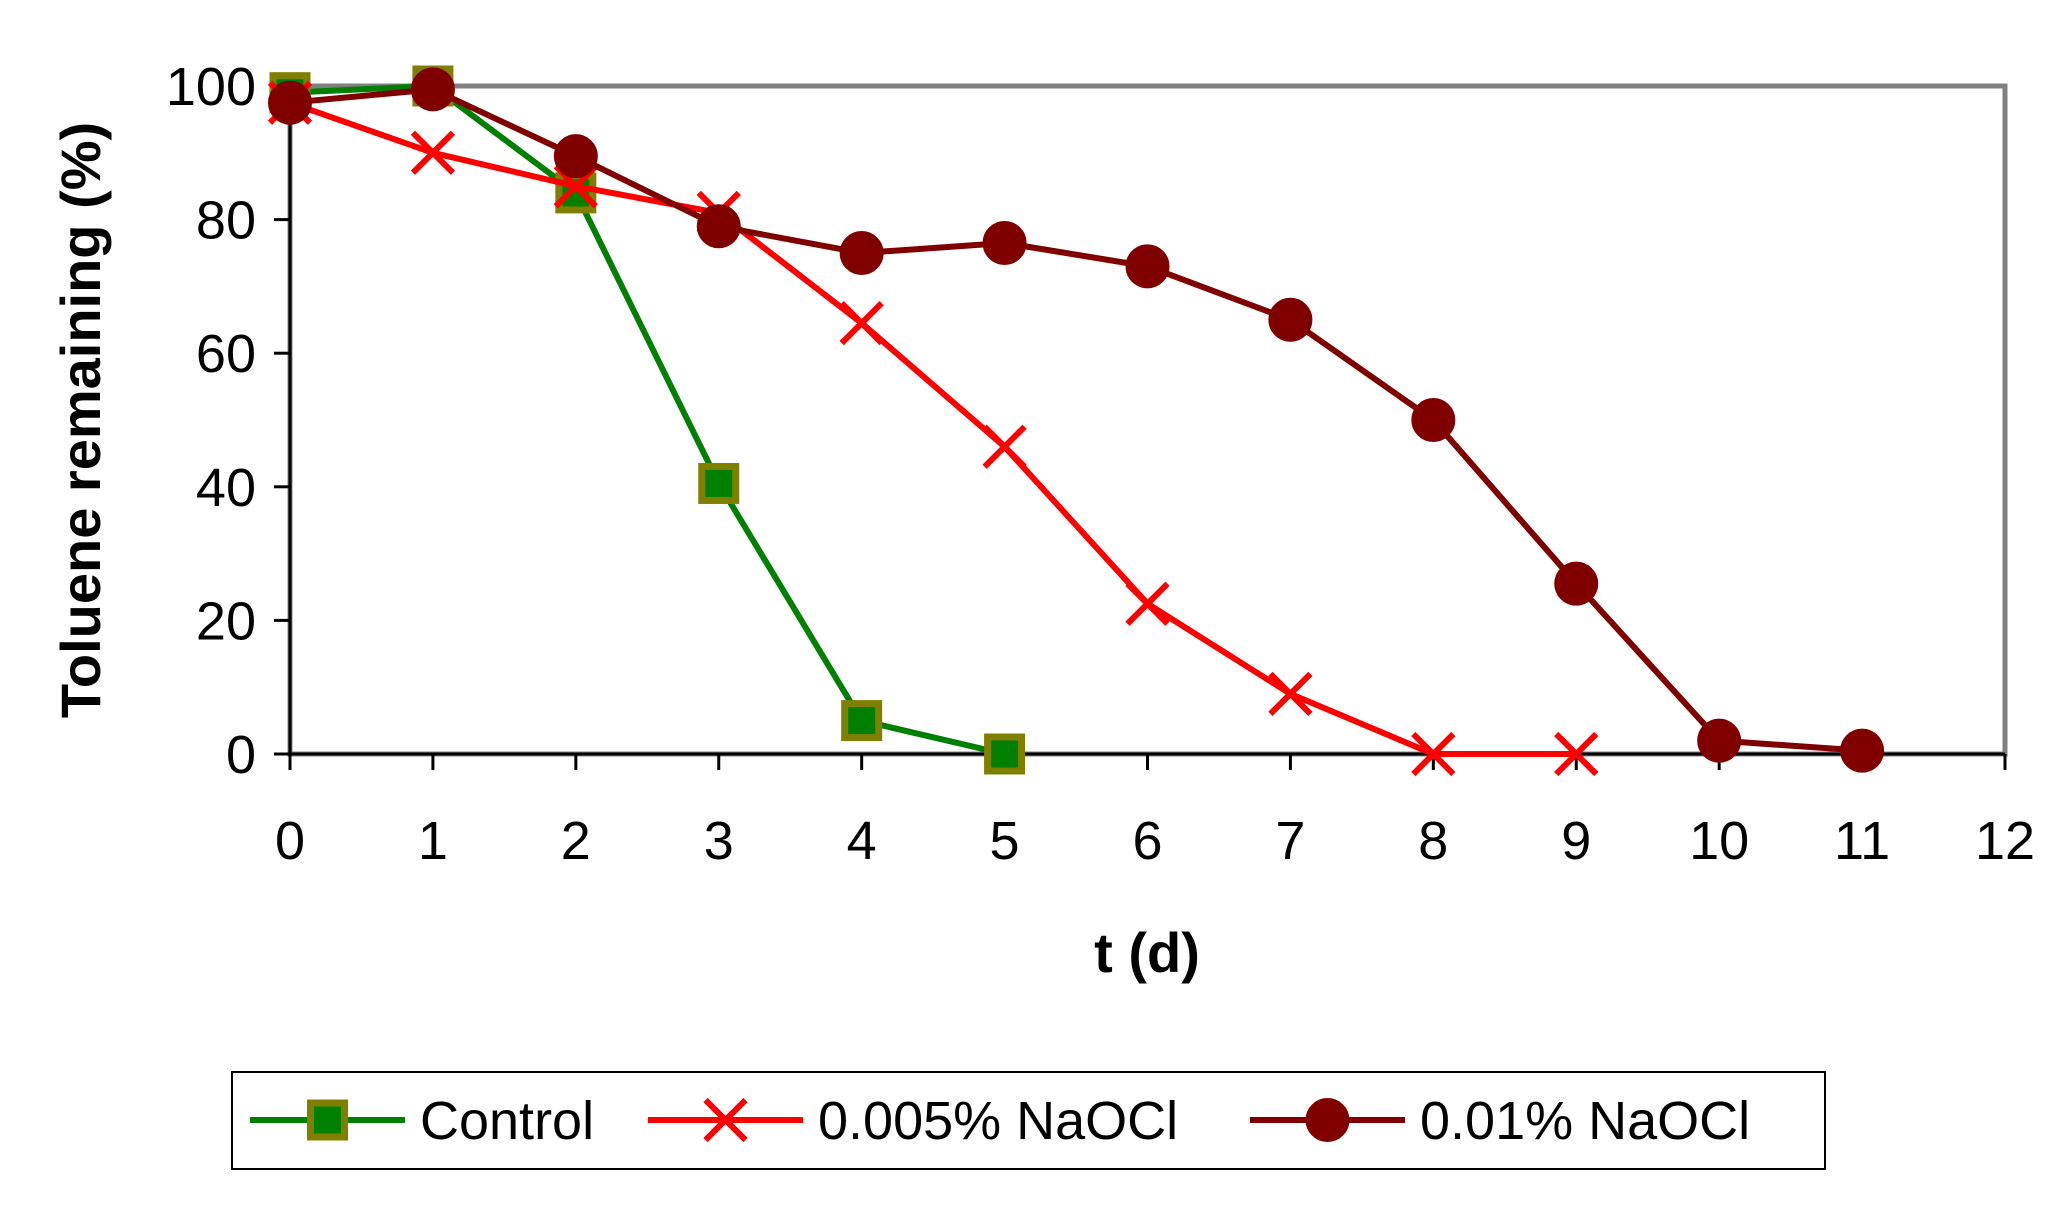 This screenshot has width=2057, height=1206. Describe the element at coordinates (1005, 841) in the screenshot. I see `x-tick-label: 5` at that location.